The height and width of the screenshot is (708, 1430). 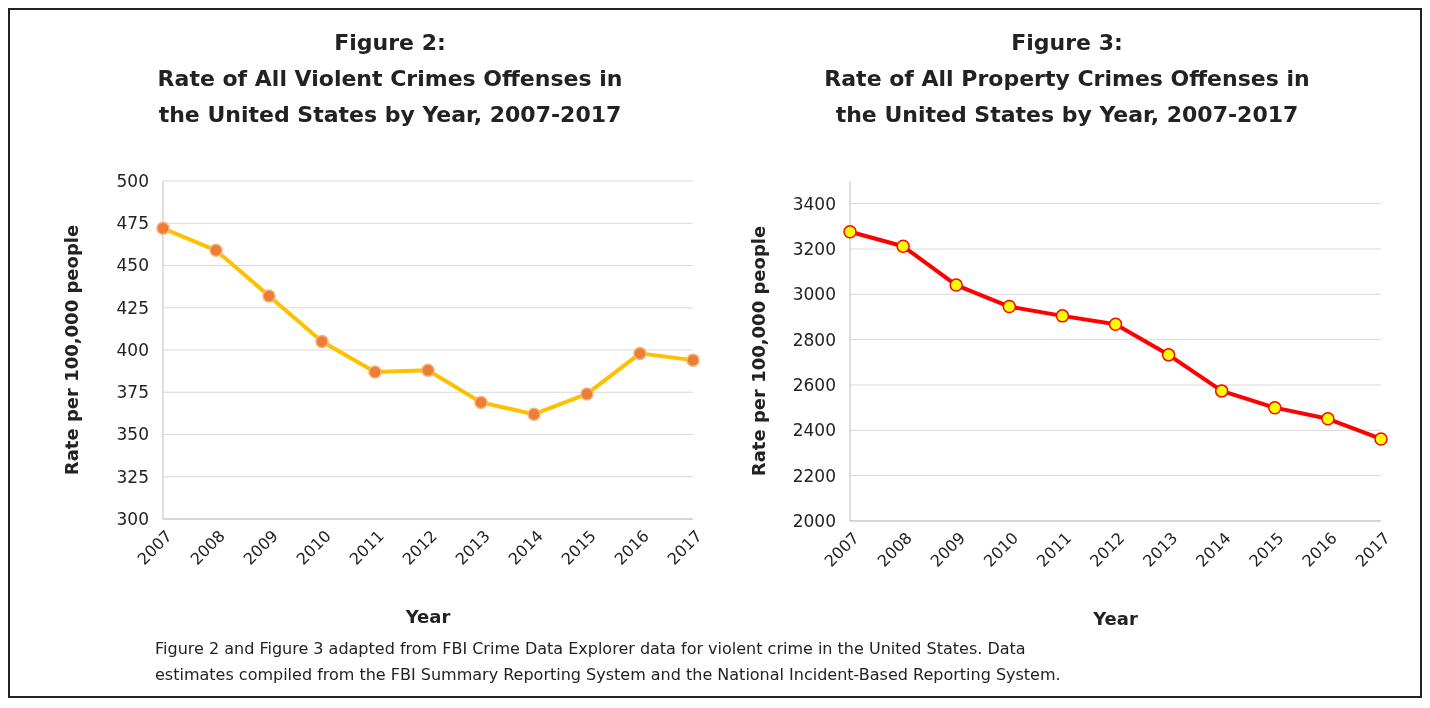 What do you see at coordinates (814, 520) in the screenshot?
I see `y-tick-label: 2000` at bounding box center [814, 520].